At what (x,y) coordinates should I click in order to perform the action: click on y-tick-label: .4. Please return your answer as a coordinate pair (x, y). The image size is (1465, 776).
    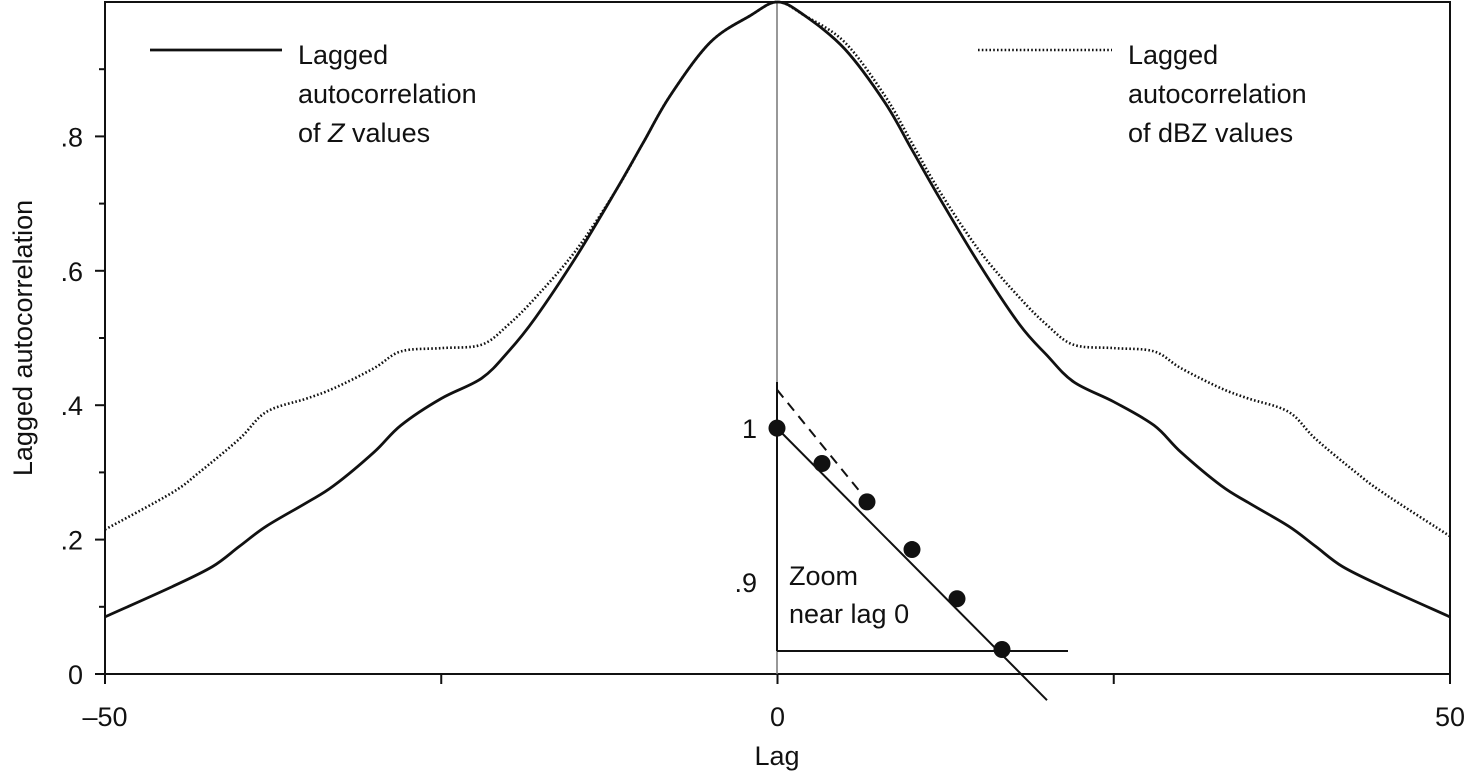
    Looking at the image, I should click on (71, 406).